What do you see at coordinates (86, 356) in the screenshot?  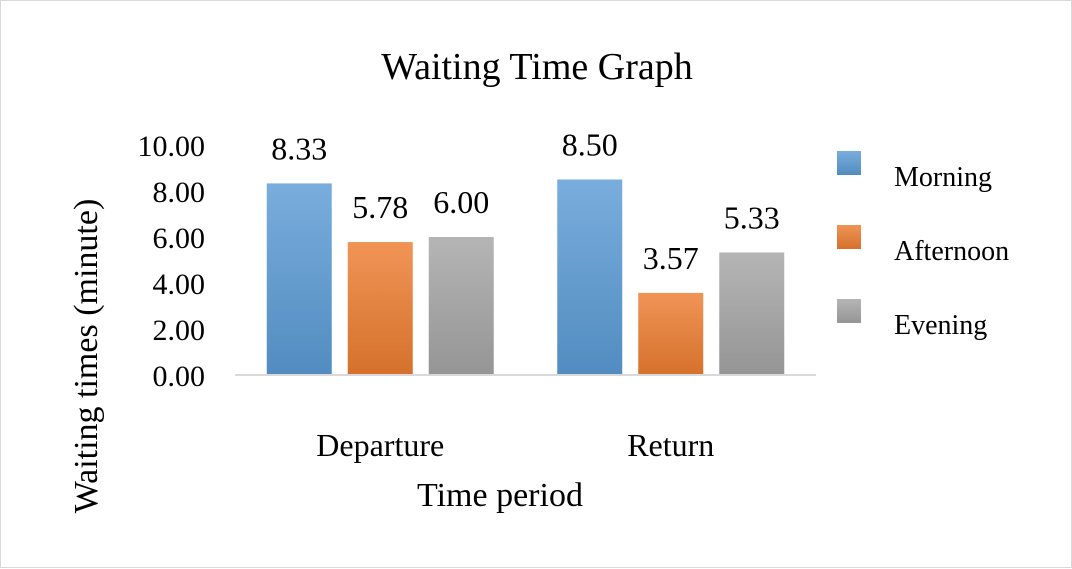 I see `y-axis-title: Waiting times (minute)` at bounding box center [86, 356].